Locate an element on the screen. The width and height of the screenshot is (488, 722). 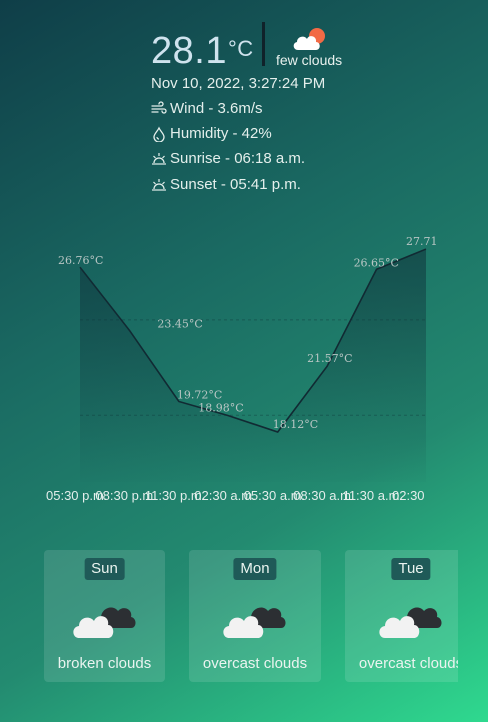
data-label: 18.12°C is located at coordinates (295, 424).